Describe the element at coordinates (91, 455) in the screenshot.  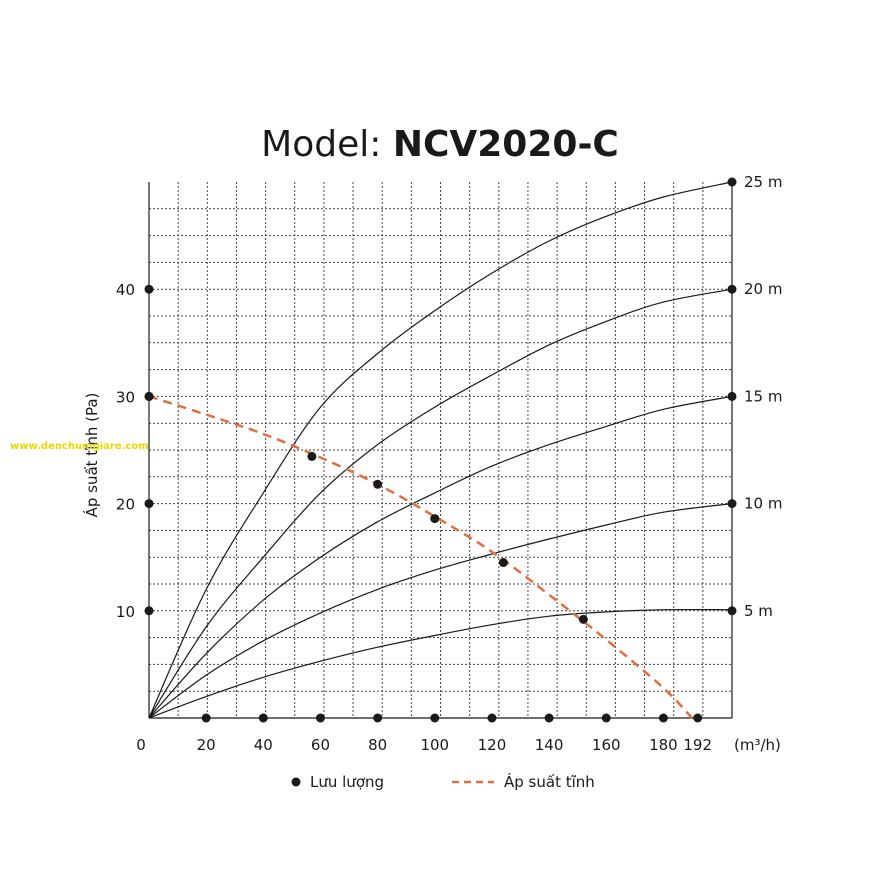
I see `y-axis-label: Áp suất tĩnh (Pa)` at that location.